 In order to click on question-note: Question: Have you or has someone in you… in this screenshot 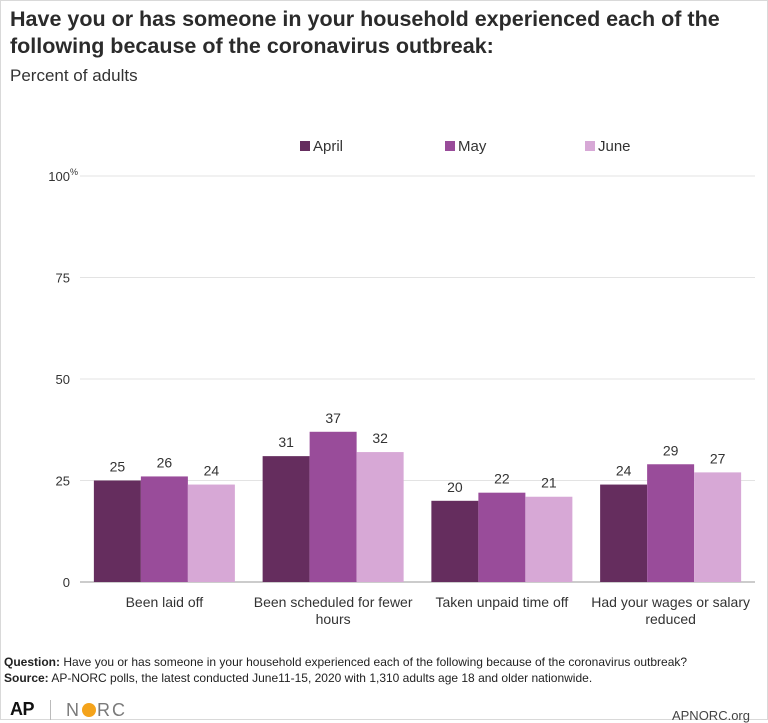, I will do `click(384, 662)`.